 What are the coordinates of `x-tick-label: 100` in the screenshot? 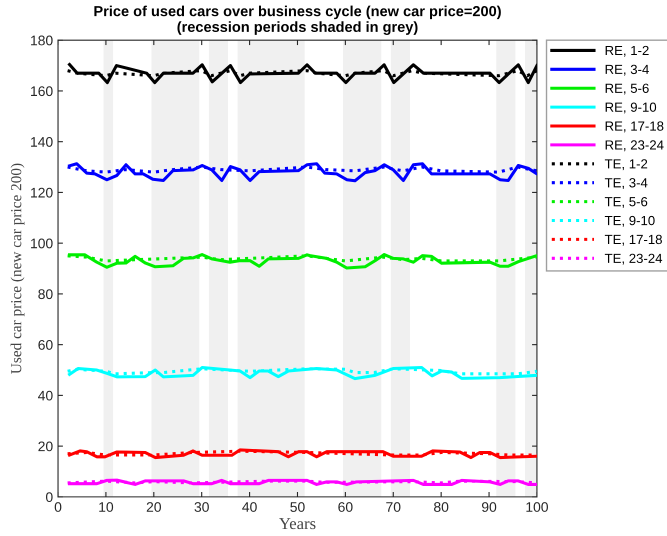 It's located at (537, 507).